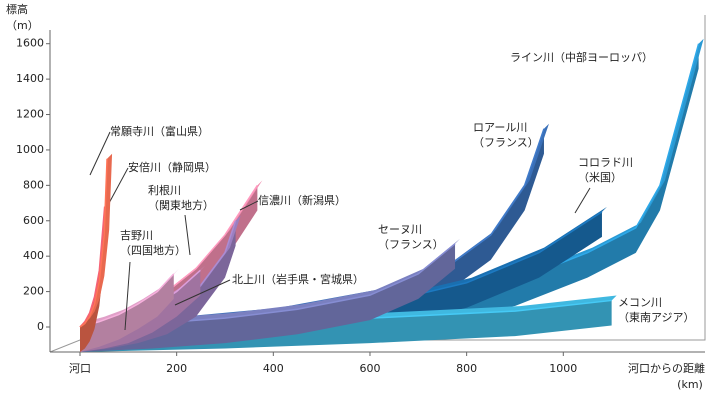  What do you see at coordinates (80, 368) in the screenshot?
I see `x-tick-label: 河口` at bounding box center [80, 368].